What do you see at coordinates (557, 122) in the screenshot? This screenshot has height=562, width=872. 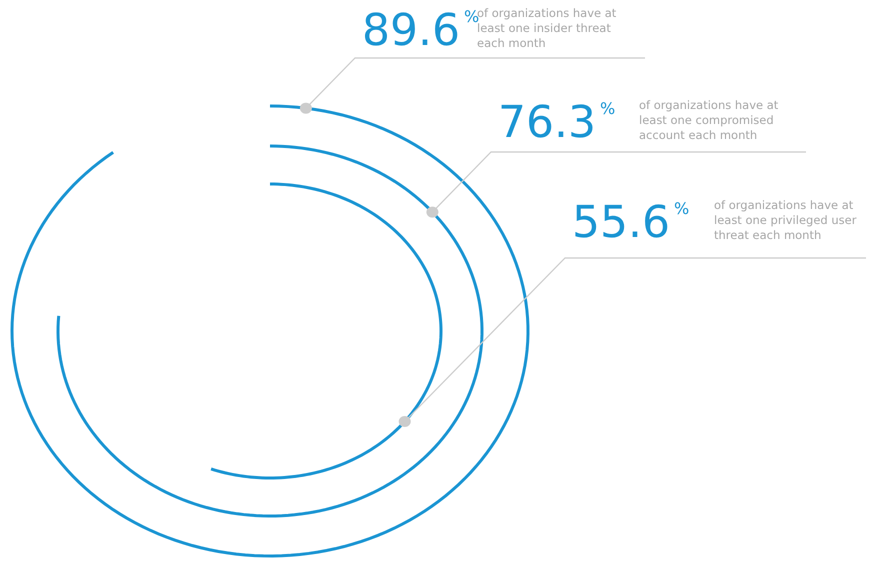 I see `data-label: 76.3%` at bounding box center [557, 122].